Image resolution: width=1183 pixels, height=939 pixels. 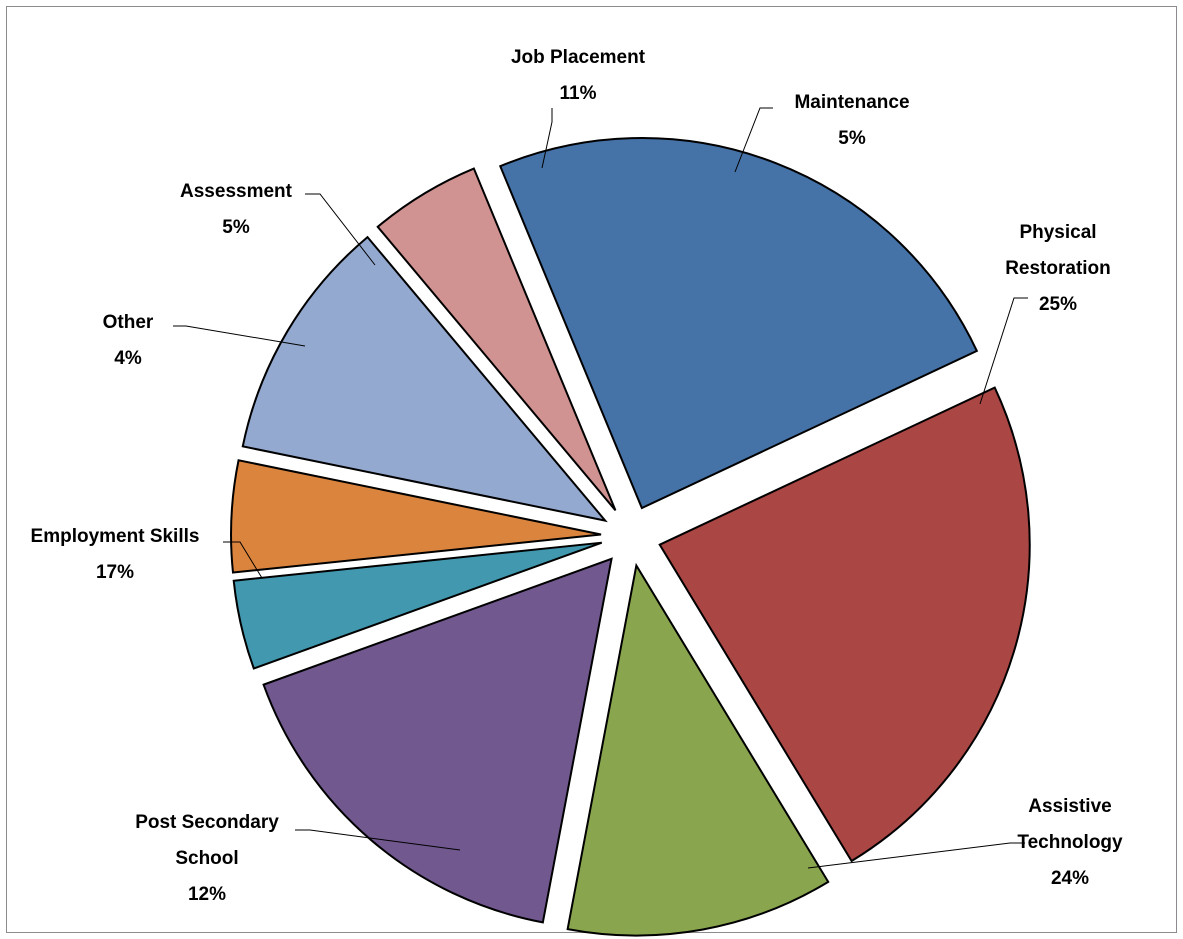 What do you see at coordinates (698, 749) in the screenshot?
I see `pie-slice-post-secondary-school` at bounding box center [698, 749].